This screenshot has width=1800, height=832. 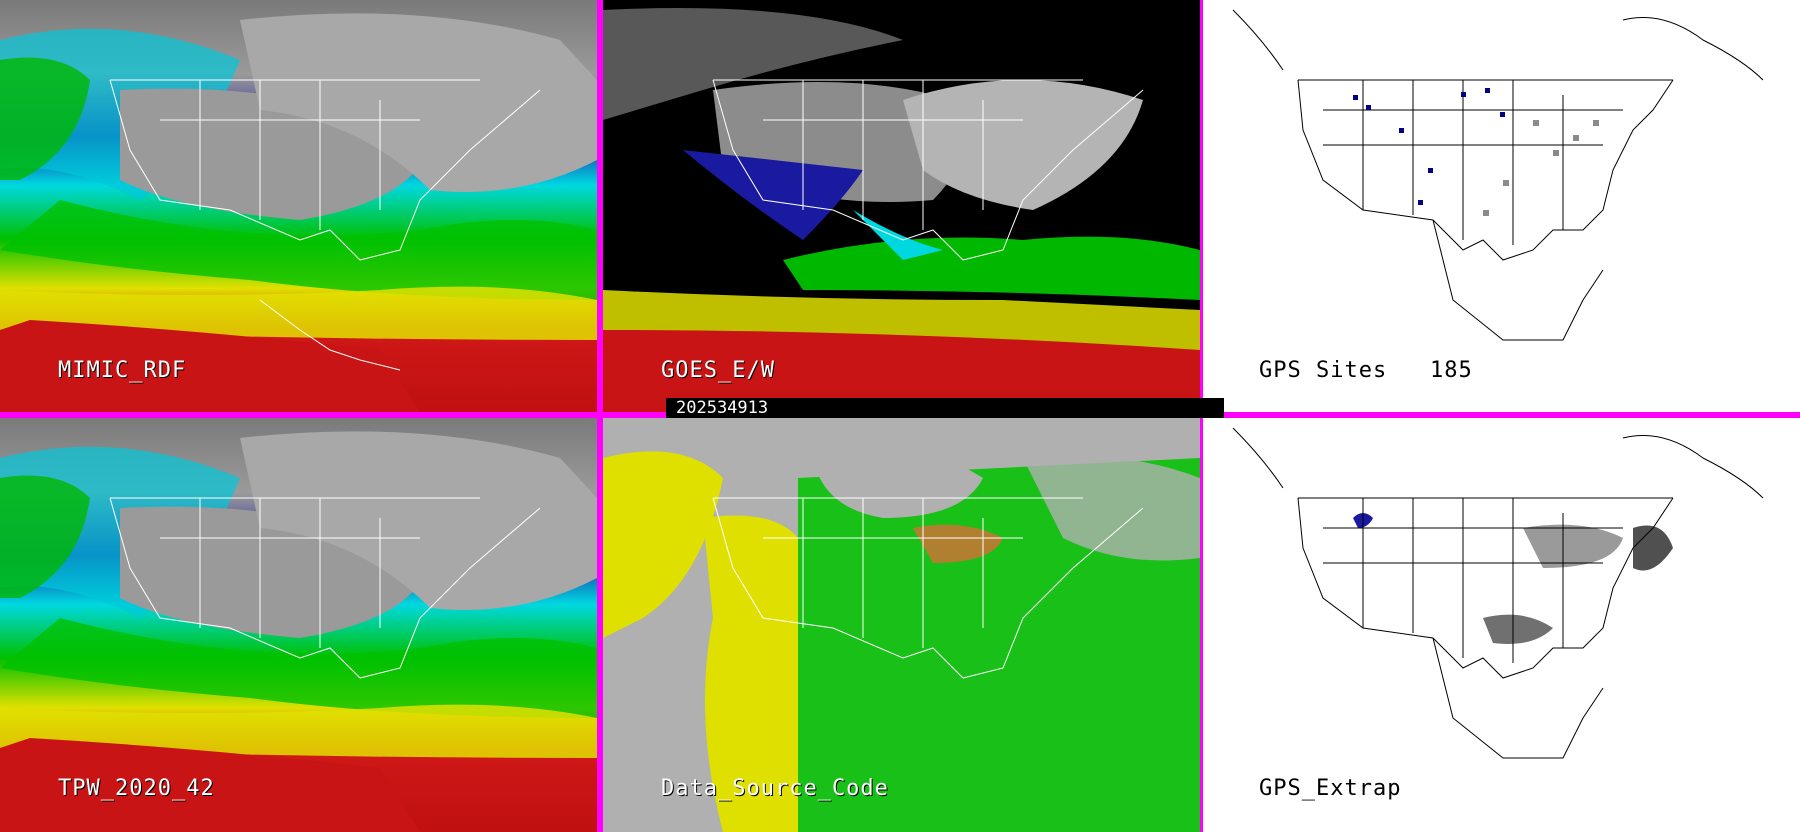 What do you see at coordinates (718, 370) in the screenshot?
I see `panel-label-goes: GOES_E/W` at bounding box center [718, 370].